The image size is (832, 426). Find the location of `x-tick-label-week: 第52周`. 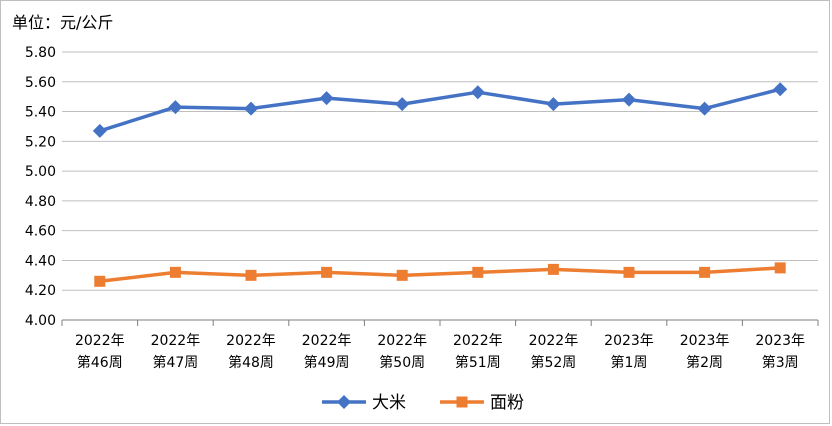

x-tick-label-week: 第52周 is located at coordinates (553, 362).